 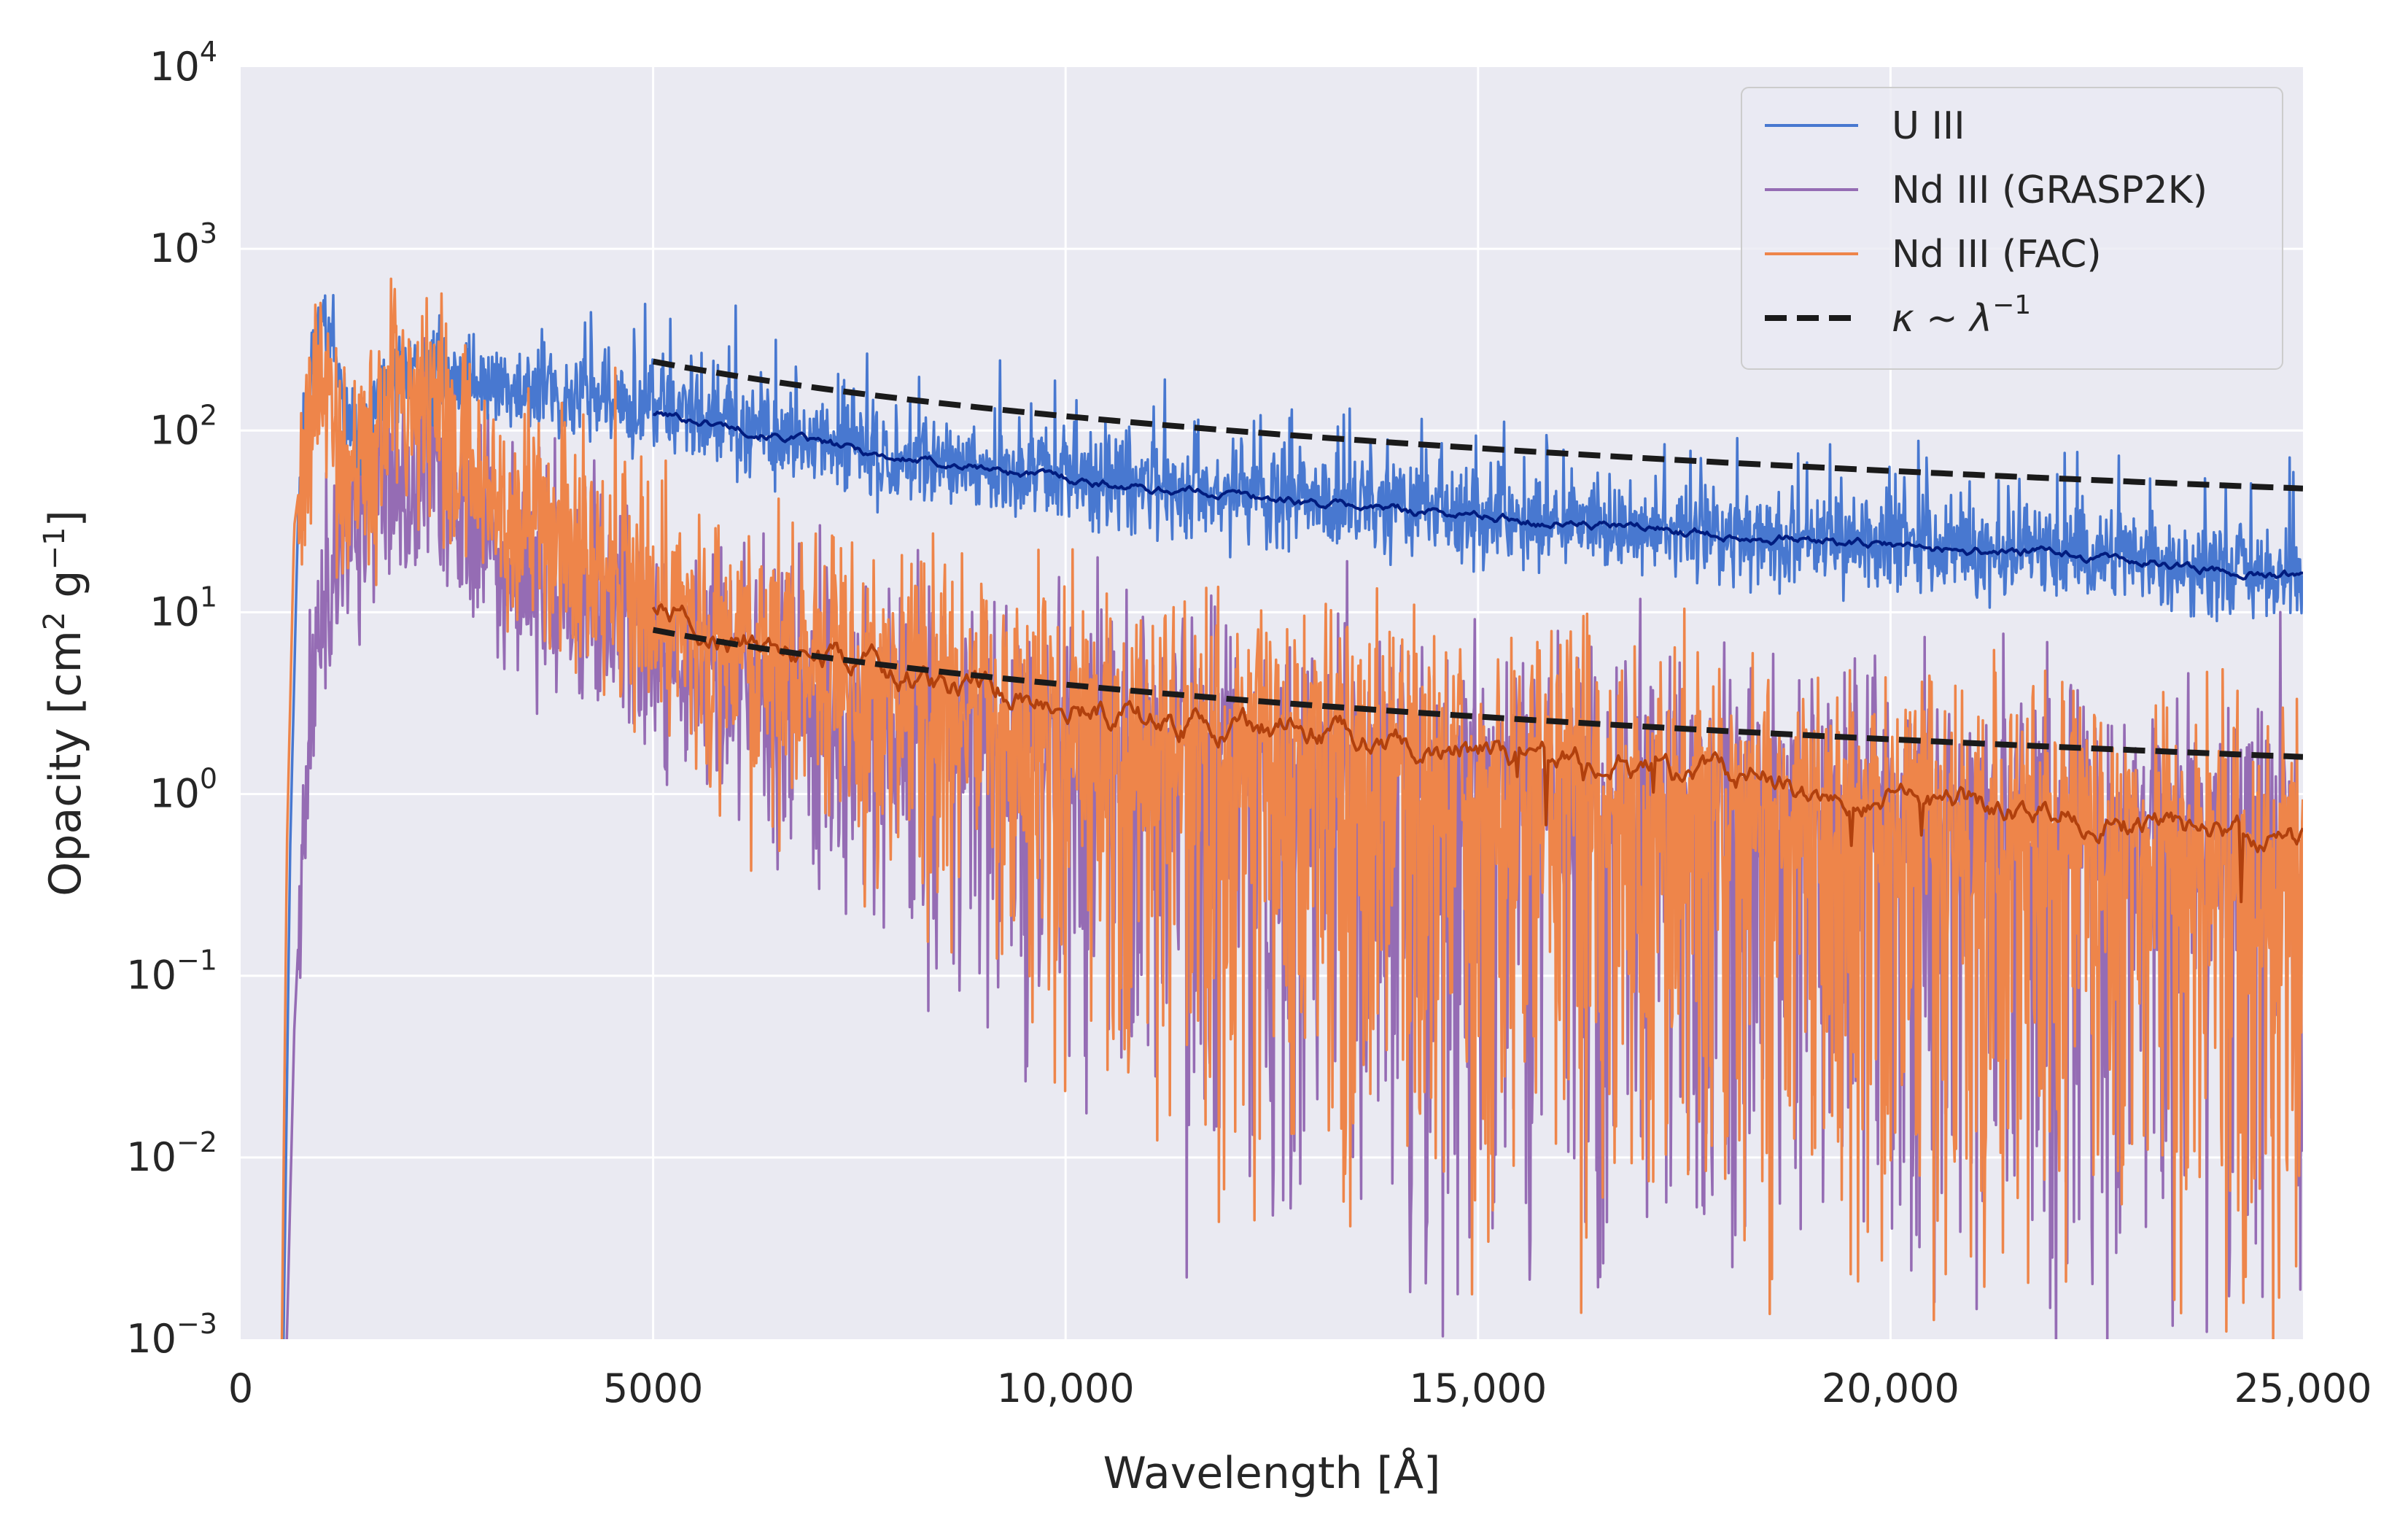 I want to click on y-tick-label: 10⁻³, so click(x=171, y=1335).